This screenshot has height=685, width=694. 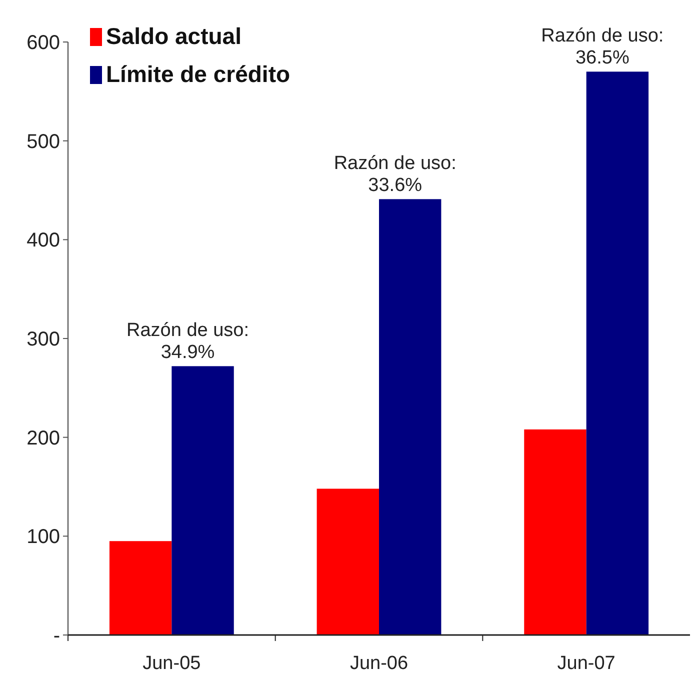 What do you see at coordinates (586, 663) in the screenshot?
I see `x-tick-label: Jun-07` at bounding box center [586, 663].